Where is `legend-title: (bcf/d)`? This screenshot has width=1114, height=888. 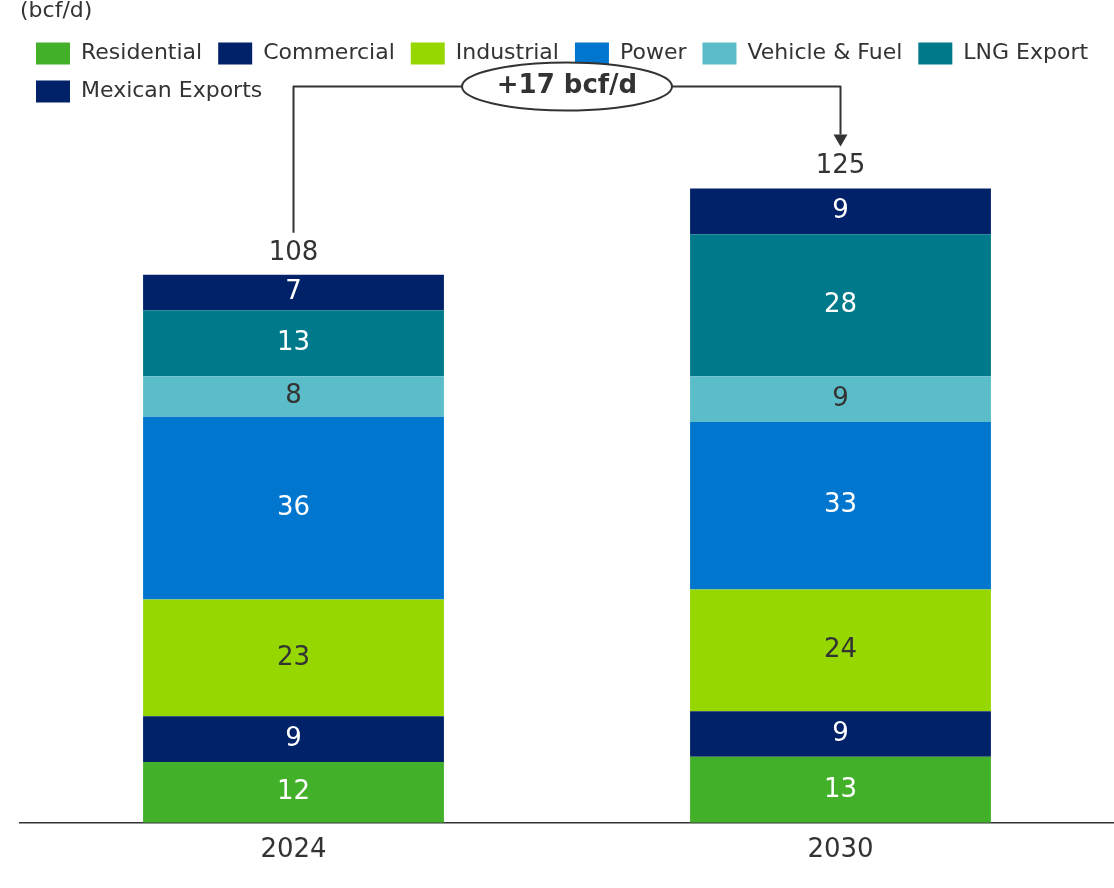
legend-title: (bcf/d) is located at coordinates (56, 11).